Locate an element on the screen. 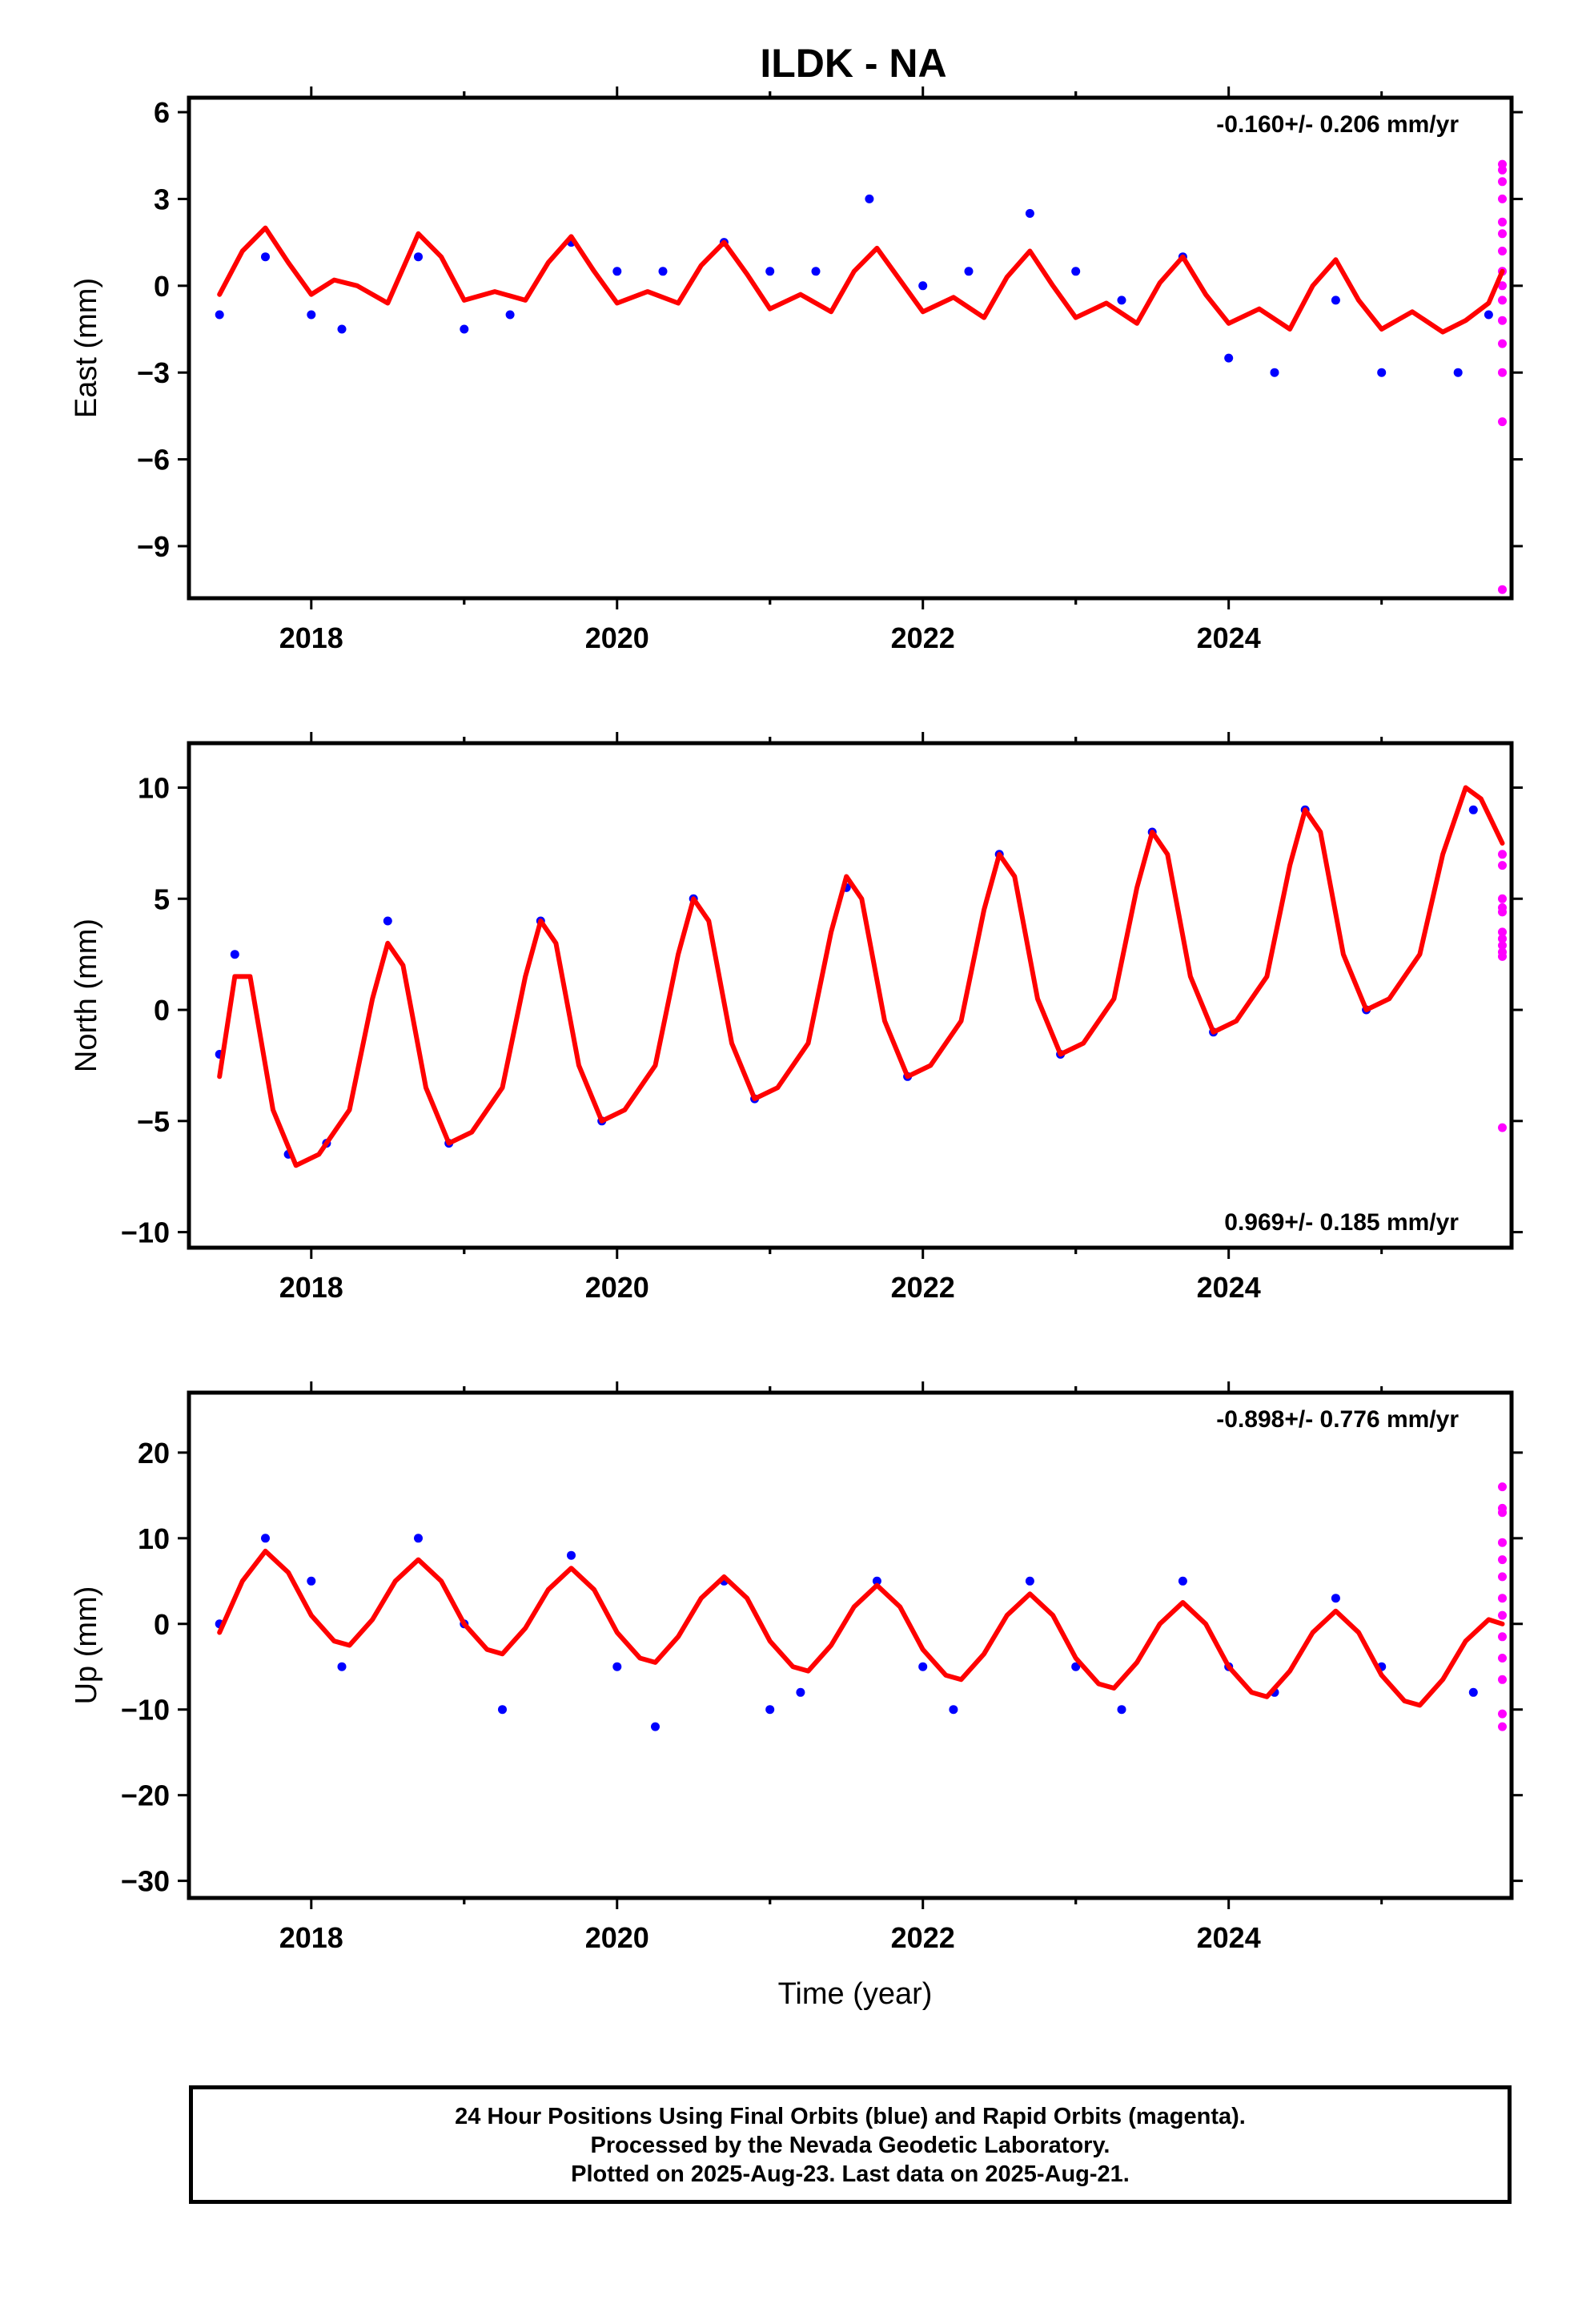 The image size is (1582, 2324). east-y-tick-label: 3 is located at coordinates (162, 199).